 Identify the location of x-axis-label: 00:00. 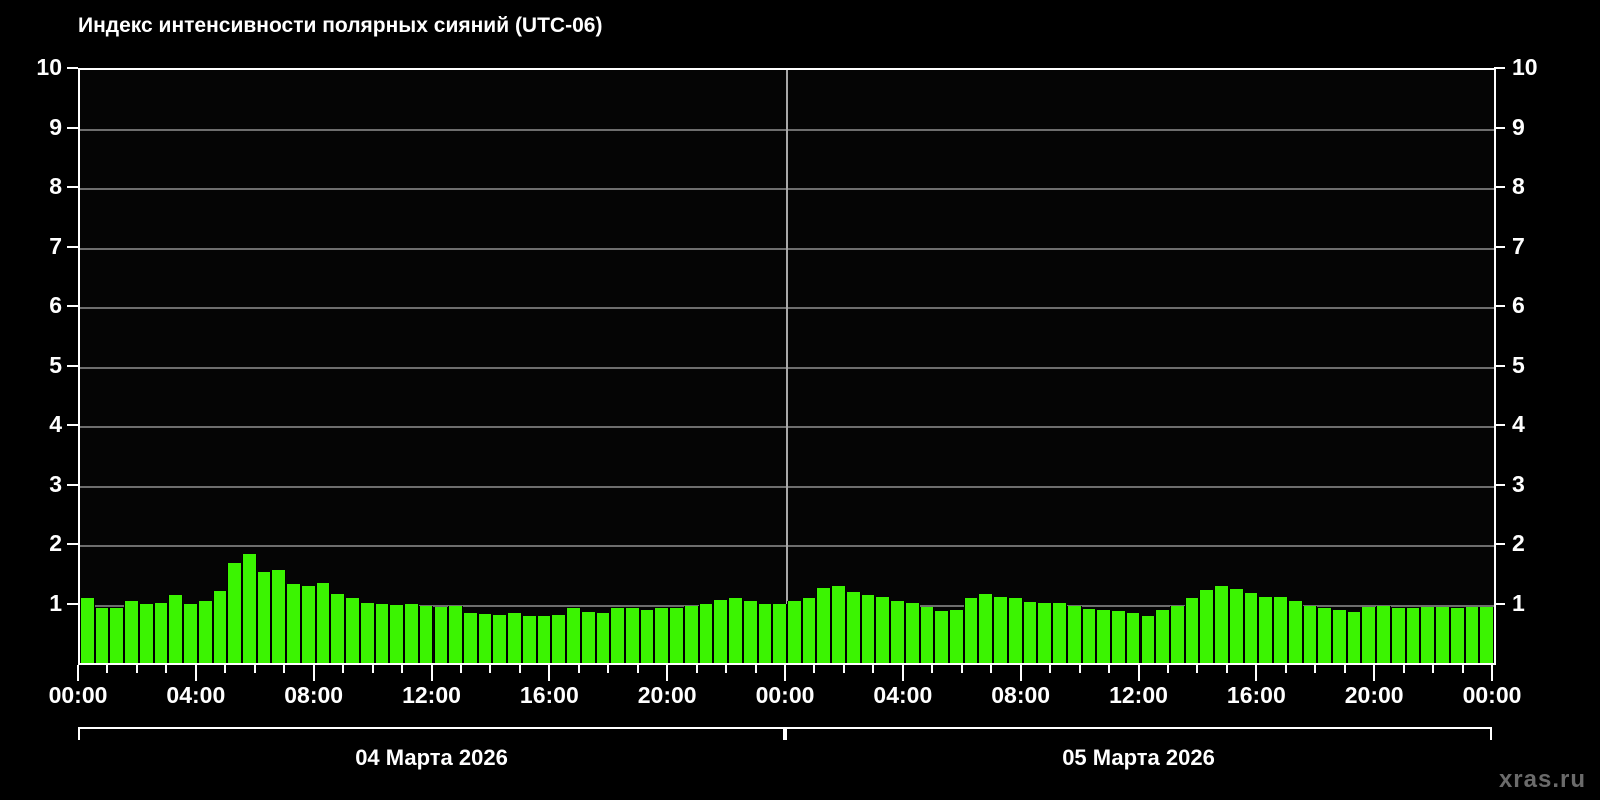
(785, 695).